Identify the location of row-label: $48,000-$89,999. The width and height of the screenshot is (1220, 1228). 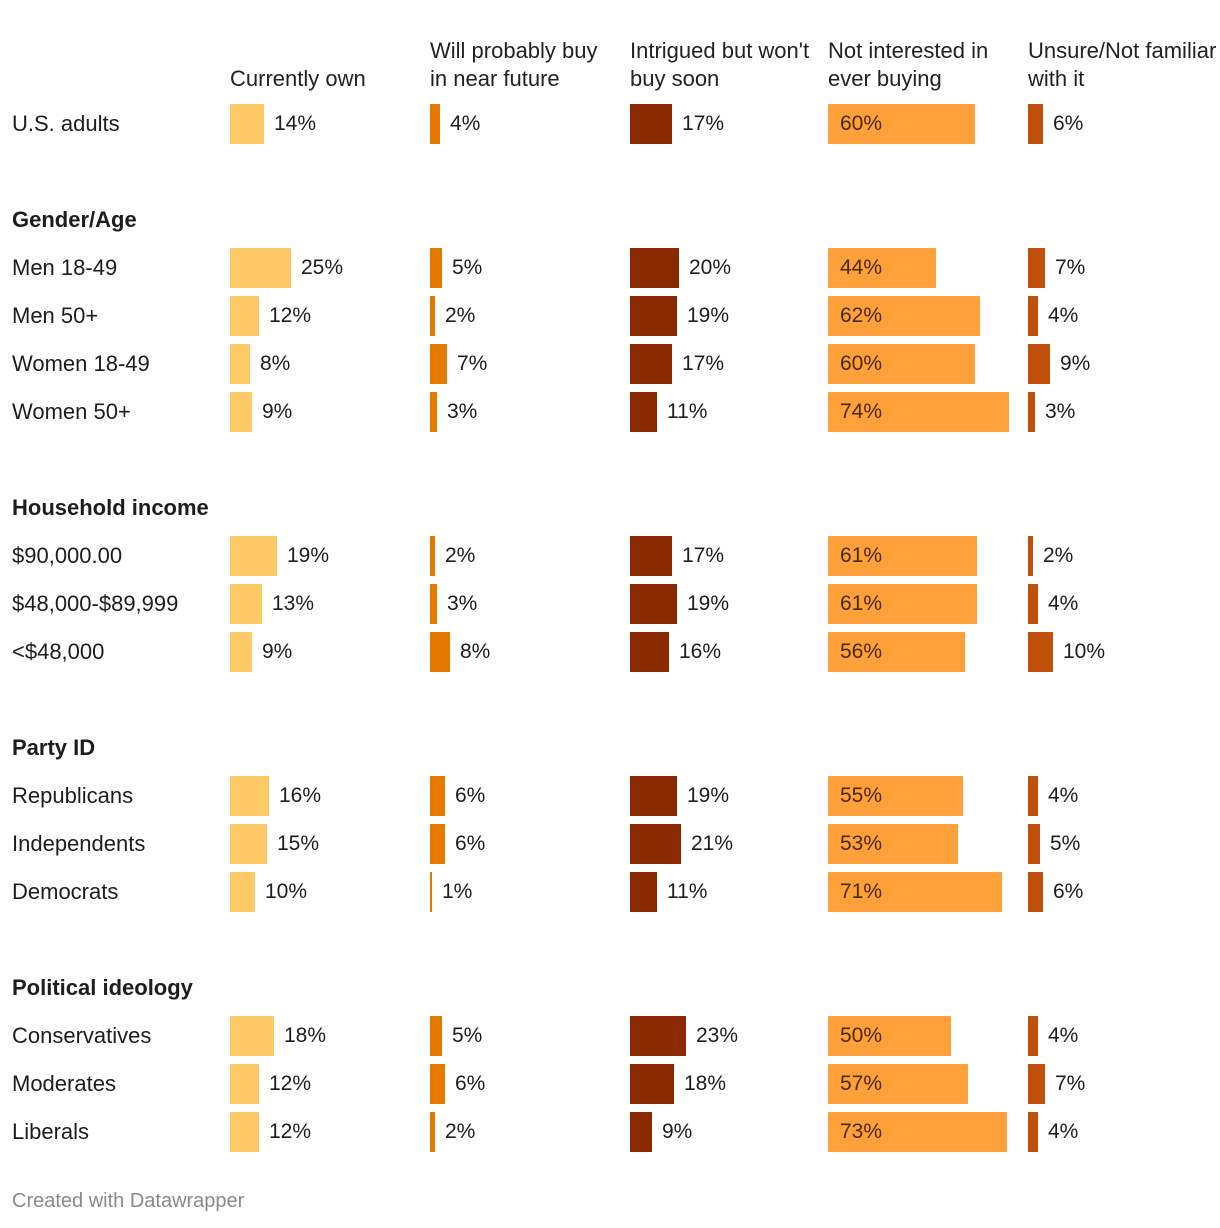
(95, 603).